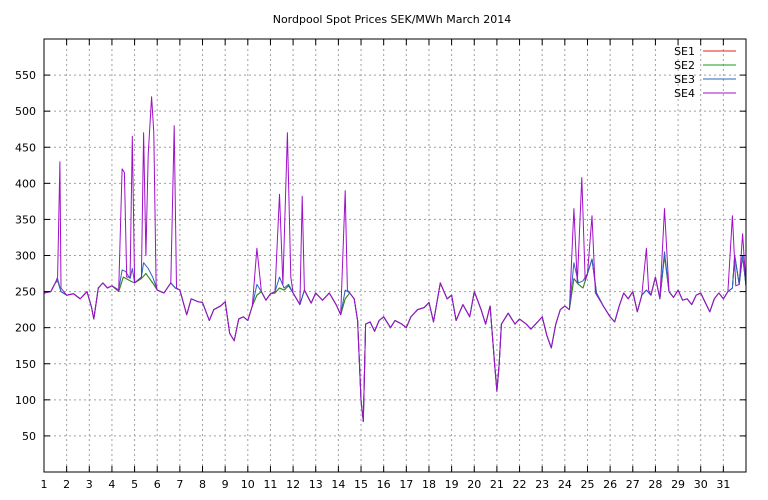 This screenshot has width=768, height=500. Describe the element at coordinates (684, 93) in the screenshot. I see `legend-label: SE4` at that location.